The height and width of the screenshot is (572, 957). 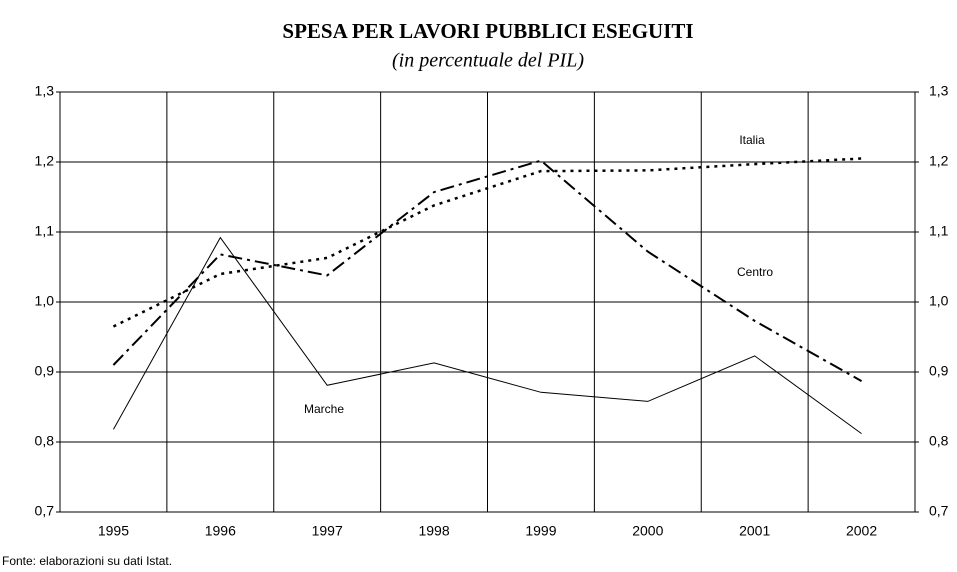 I want to click on x-tick-label: 1996, so click(x=220, y=531).